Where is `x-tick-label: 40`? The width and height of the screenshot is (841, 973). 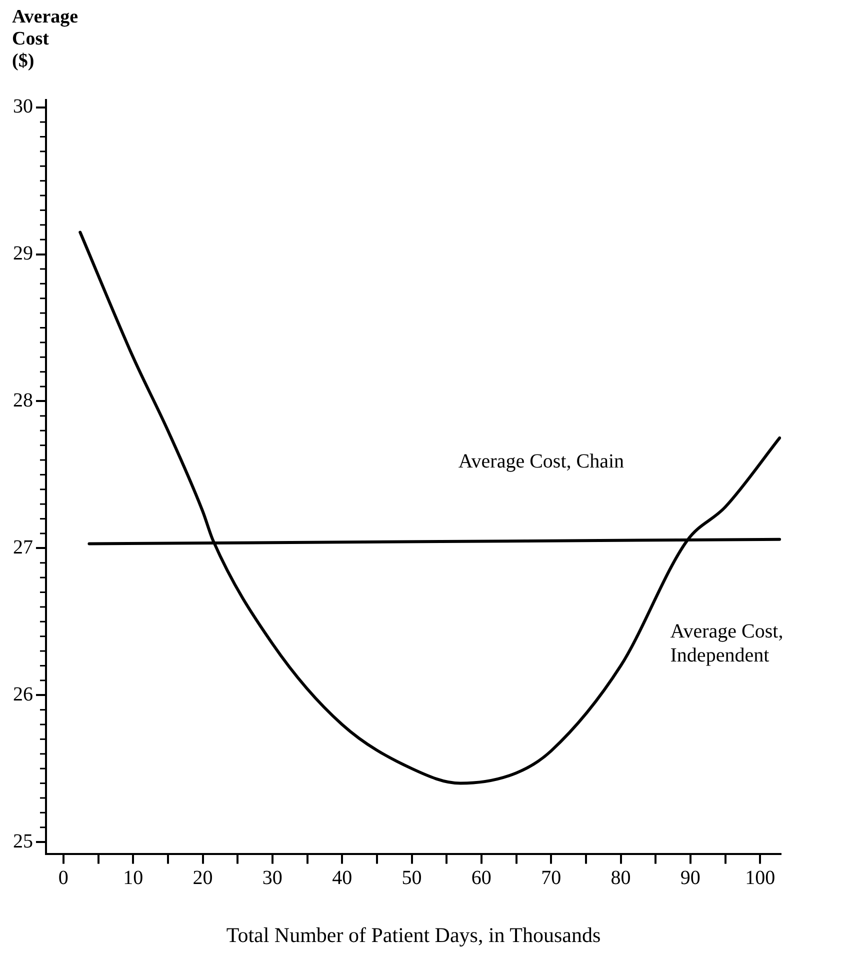
x-tick-label: 40 is located at coordinates (342, 878).